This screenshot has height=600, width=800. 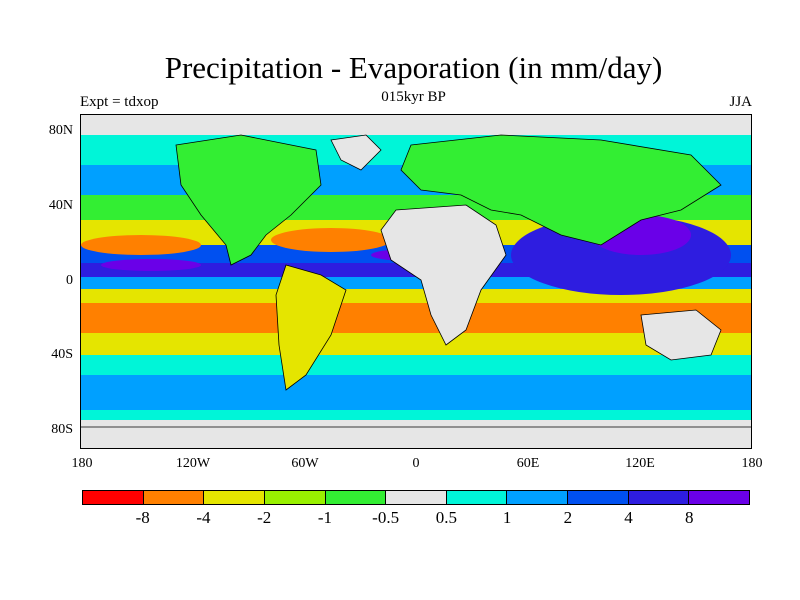 What do you see at coordinates (568, 517) in the screenshot?
I see `colorbar-label: 2` at bounding box center [568, 517].